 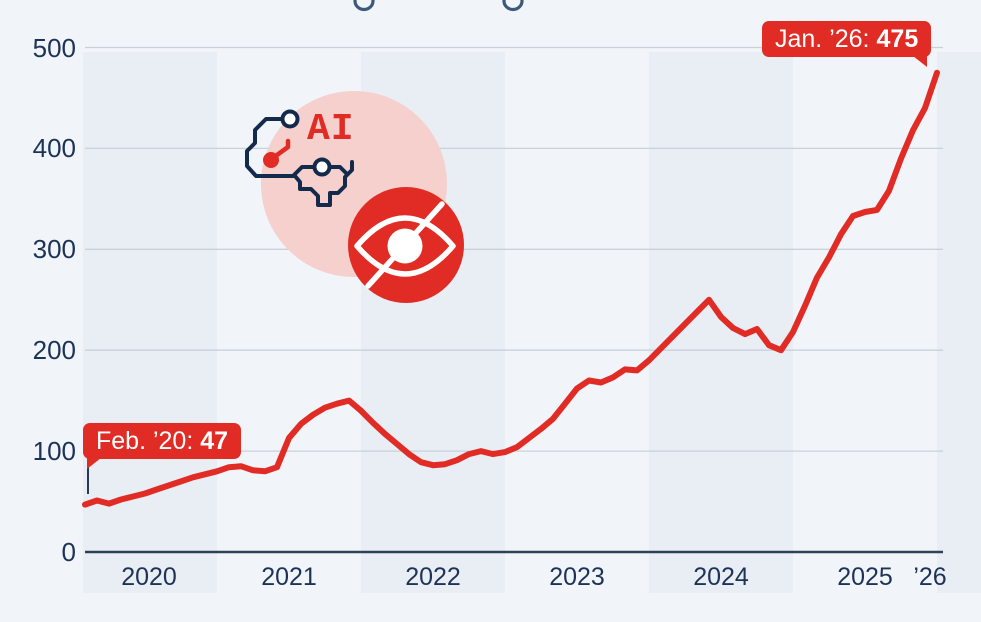 I want to click on x-axis-tick-label: 2020, so click(x=149, y=577).